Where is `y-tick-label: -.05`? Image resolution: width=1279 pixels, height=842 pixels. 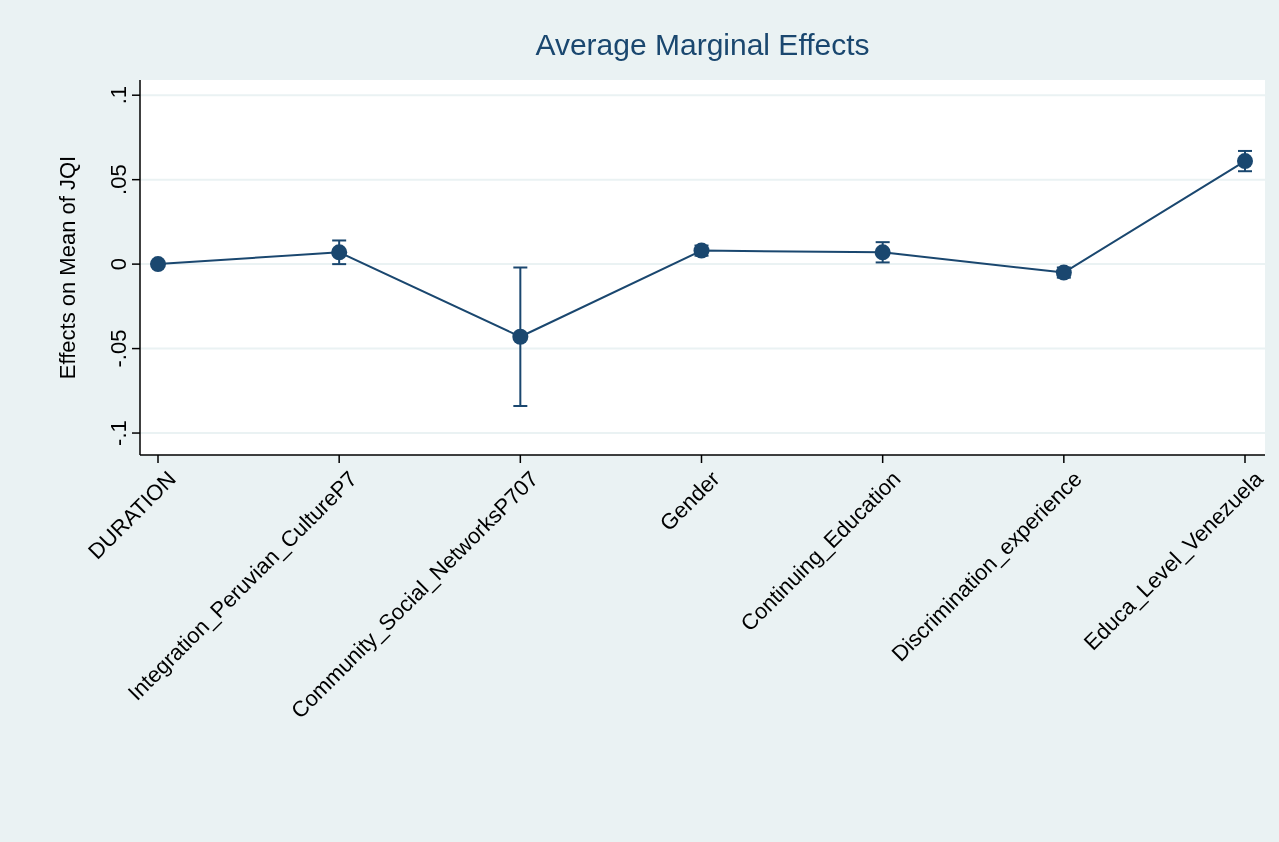
y-tick-label: -.05 is located at coordinates (118, 348).